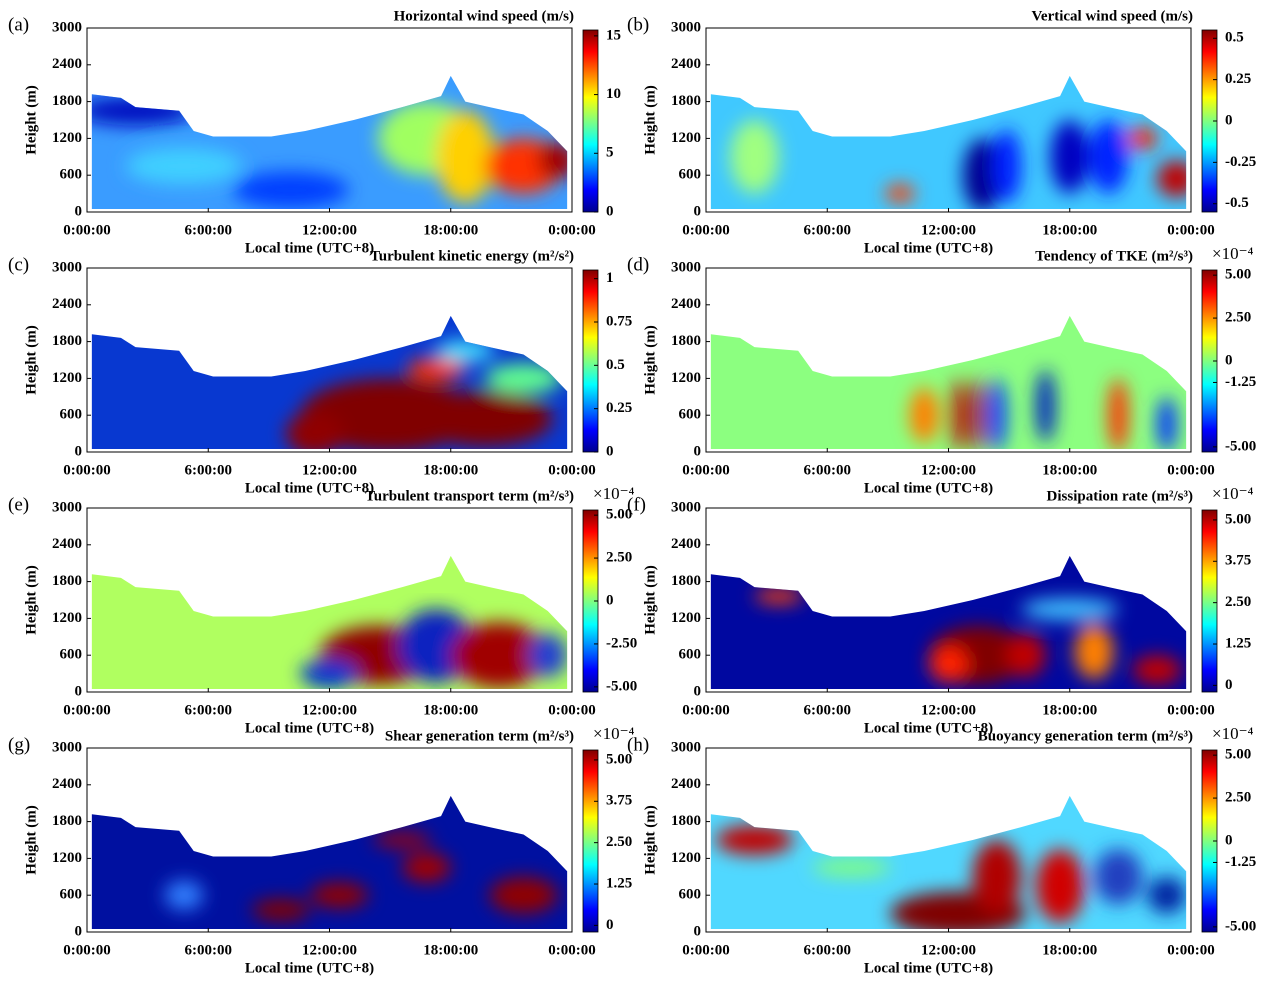 The height and width of the screenshot is (991, 1271). What do you see at coordinates (610, 278) in the screenshot?
I see `colorbar-tick-label: 1` at bounding box center [610, 278].